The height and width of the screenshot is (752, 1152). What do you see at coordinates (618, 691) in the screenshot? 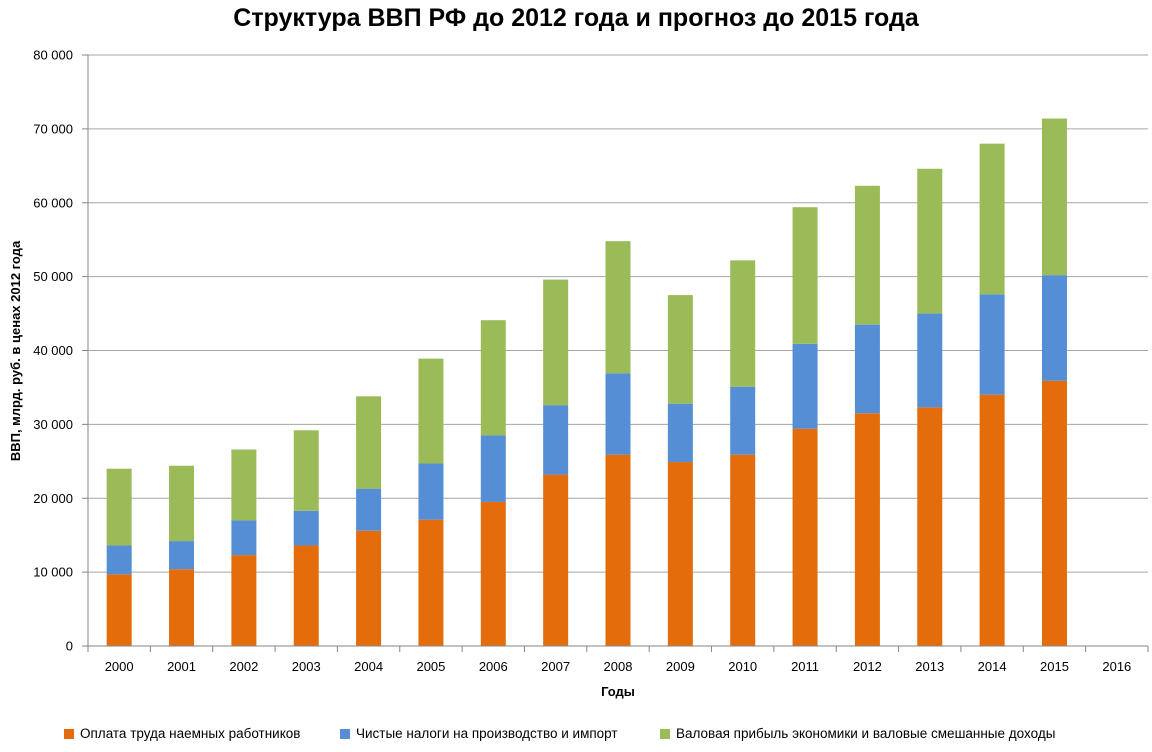
I see `x-axis-title: Годы` at bounding box center [618, 691].